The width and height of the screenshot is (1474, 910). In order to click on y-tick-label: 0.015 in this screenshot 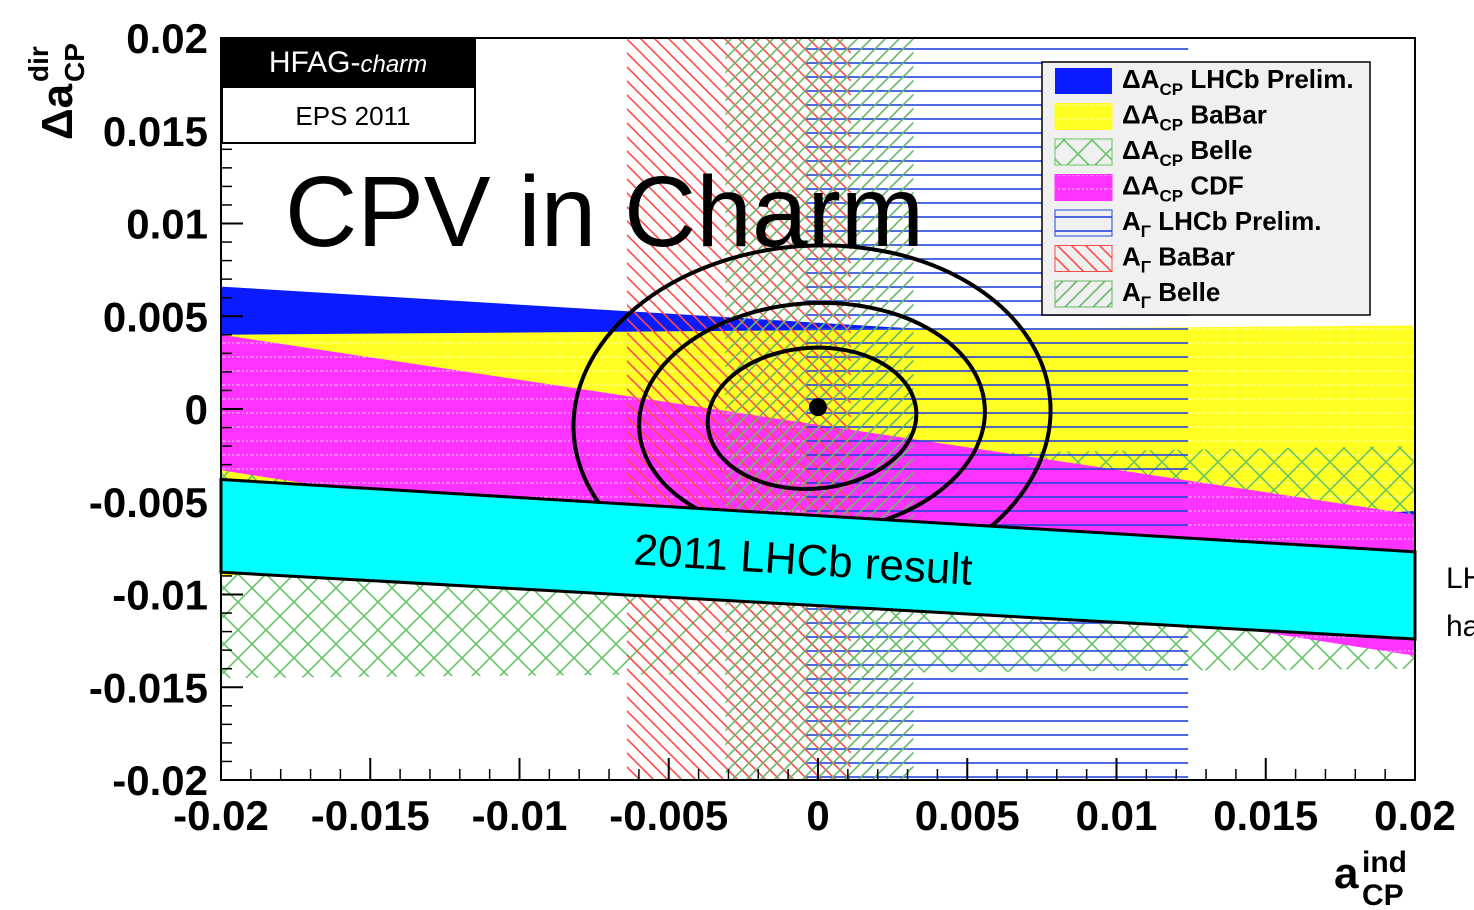, I will do `click(155, 131)`.